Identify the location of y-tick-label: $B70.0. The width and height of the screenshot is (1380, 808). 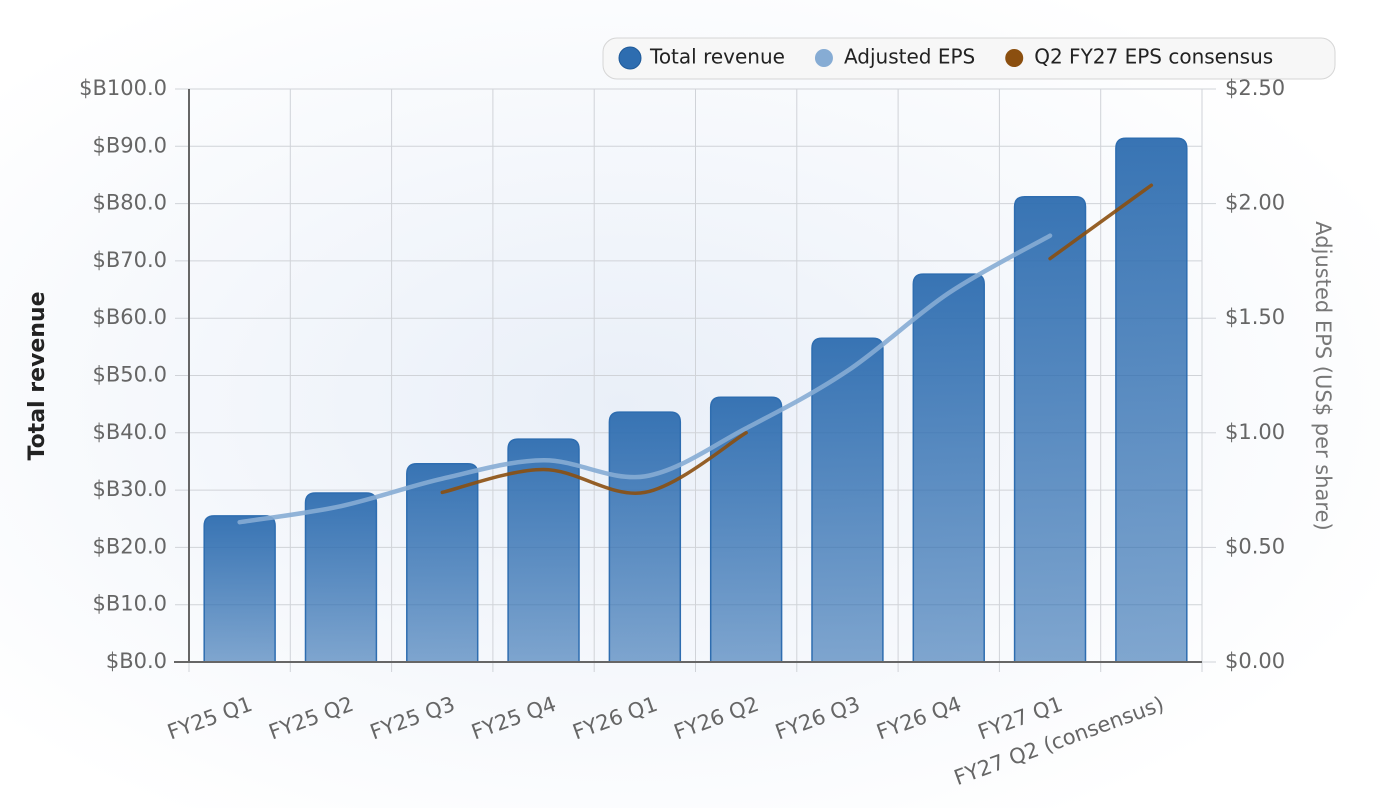
(129, 260).